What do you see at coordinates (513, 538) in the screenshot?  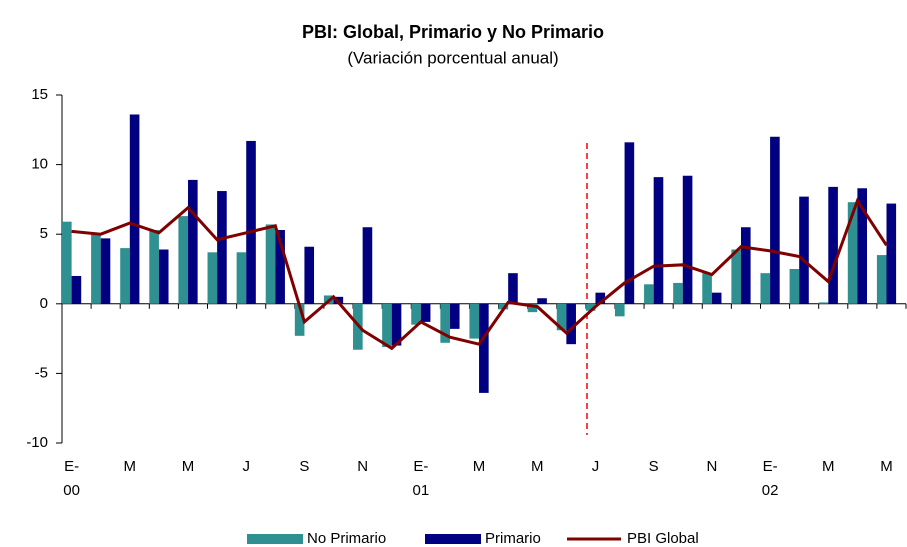 I see `legend-label: Primario` at bounding box center [513, 538].